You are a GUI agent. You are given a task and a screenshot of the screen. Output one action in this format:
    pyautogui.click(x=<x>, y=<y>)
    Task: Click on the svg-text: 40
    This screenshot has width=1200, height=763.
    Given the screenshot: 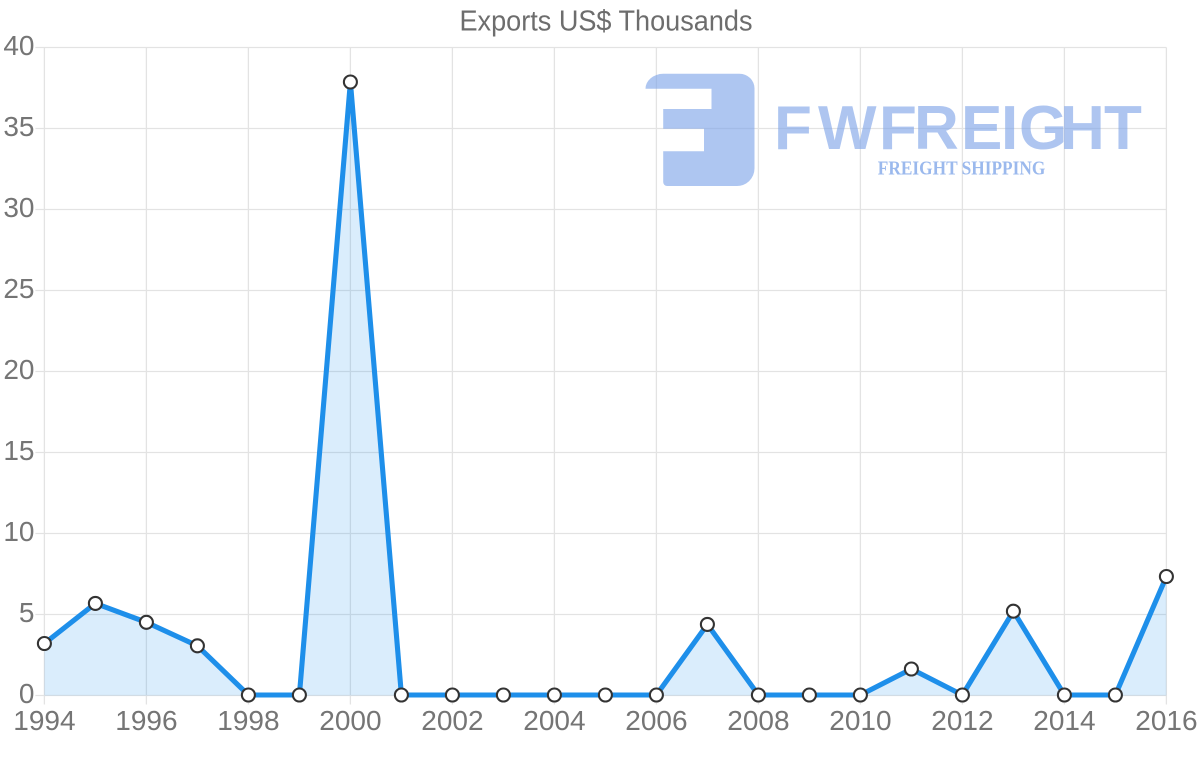 What is the action you would take?
    pyautogui.click(x=18, y=45)
    